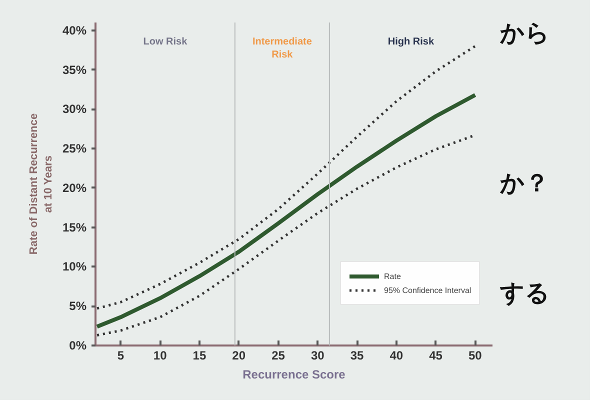 This screenshot has height=407, width=598. What do you see at coordinates (525, 293) in the screenshot?
I see `text: する` at bounding box center [525, 293].